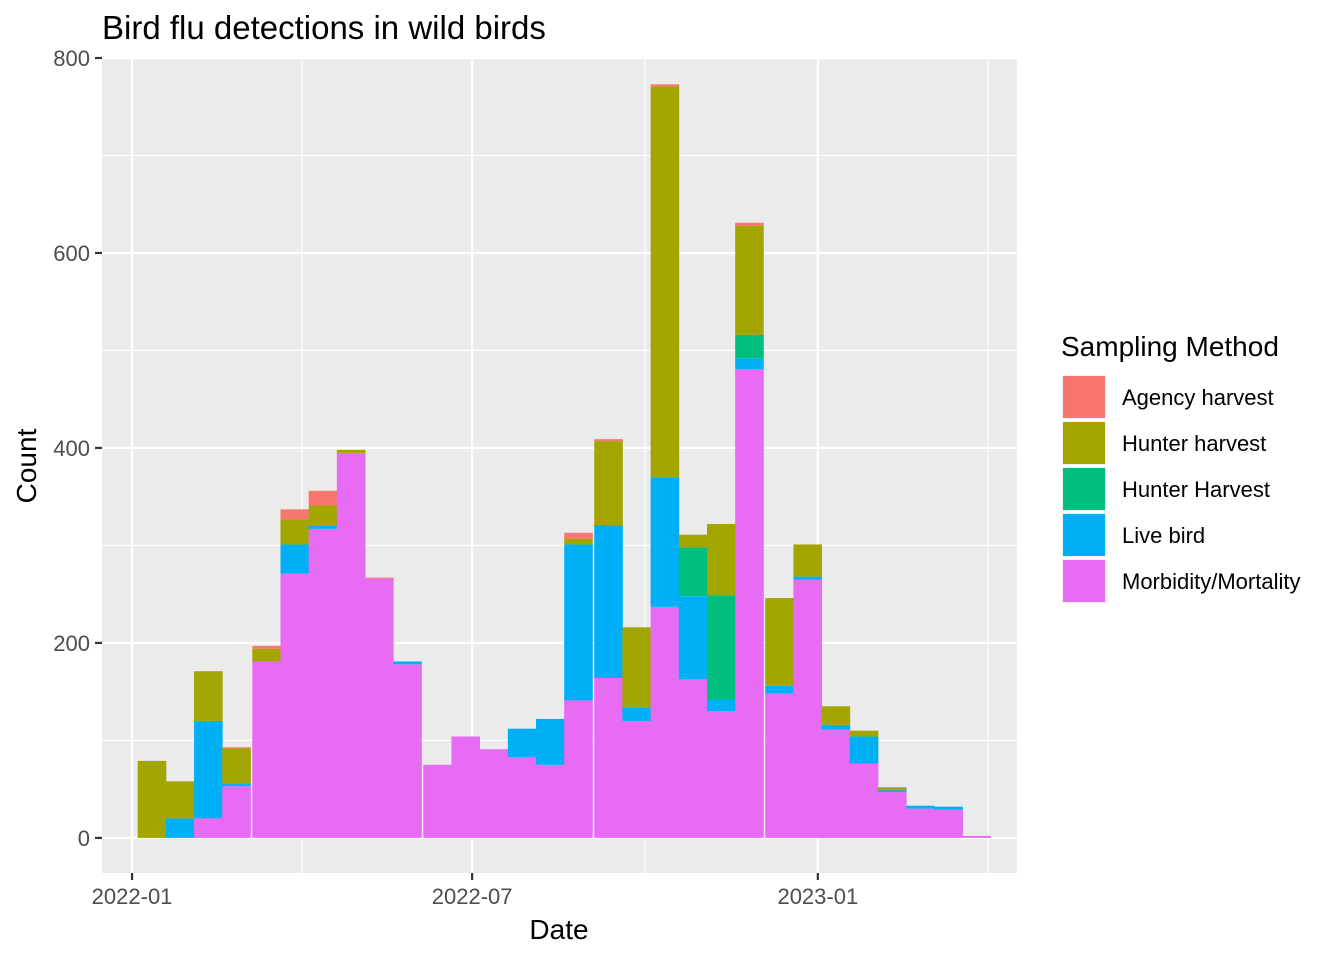  What do you see at coordinates (71, 253) in the screenshot?
I see `y-tick-label: 600` at bounding box center [71, 253].